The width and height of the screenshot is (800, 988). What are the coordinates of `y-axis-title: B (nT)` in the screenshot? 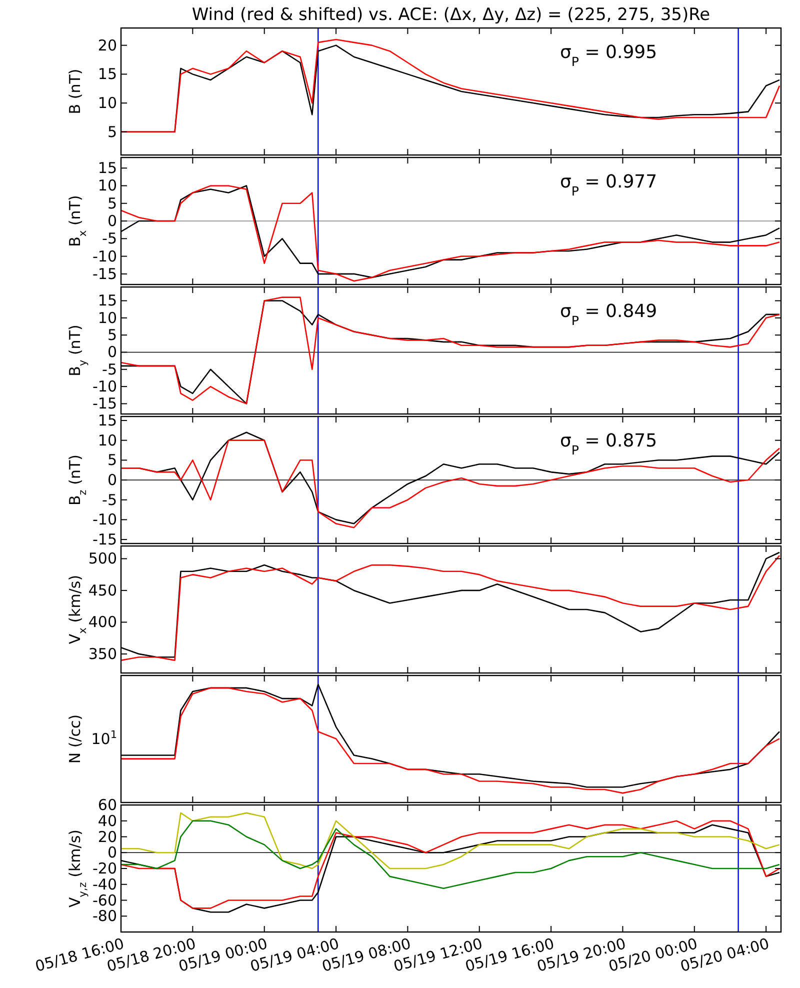 It's located at (75, 91).